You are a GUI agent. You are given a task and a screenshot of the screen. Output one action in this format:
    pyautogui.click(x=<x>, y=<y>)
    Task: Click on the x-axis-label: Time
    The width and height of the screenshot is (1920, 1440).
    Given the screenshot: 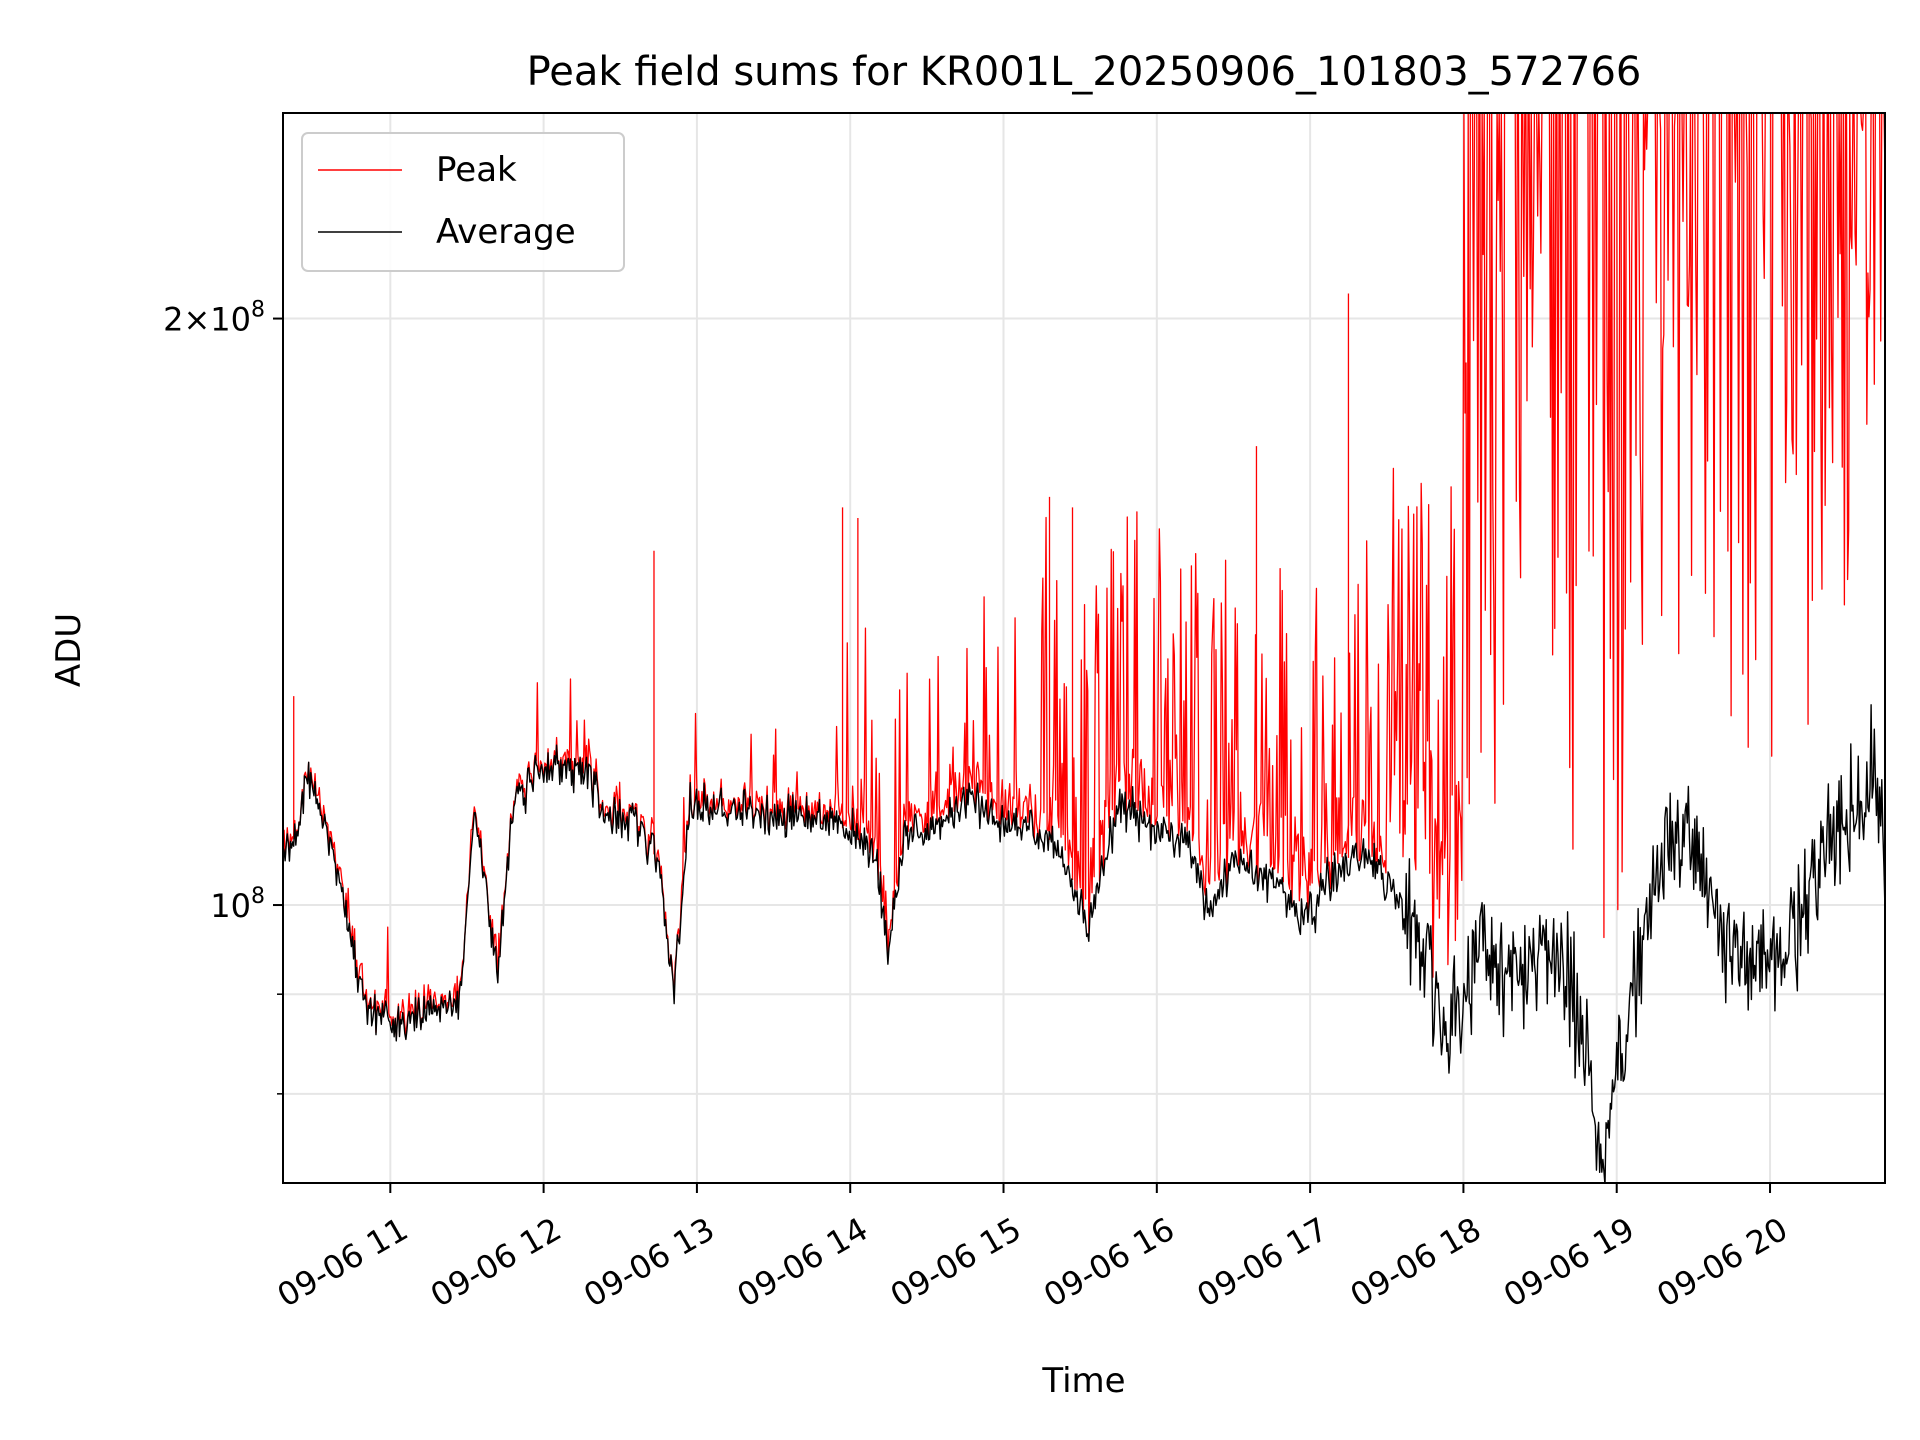 What is the action you would take?
    pyautogui.click(x=1083, y=1381)
    